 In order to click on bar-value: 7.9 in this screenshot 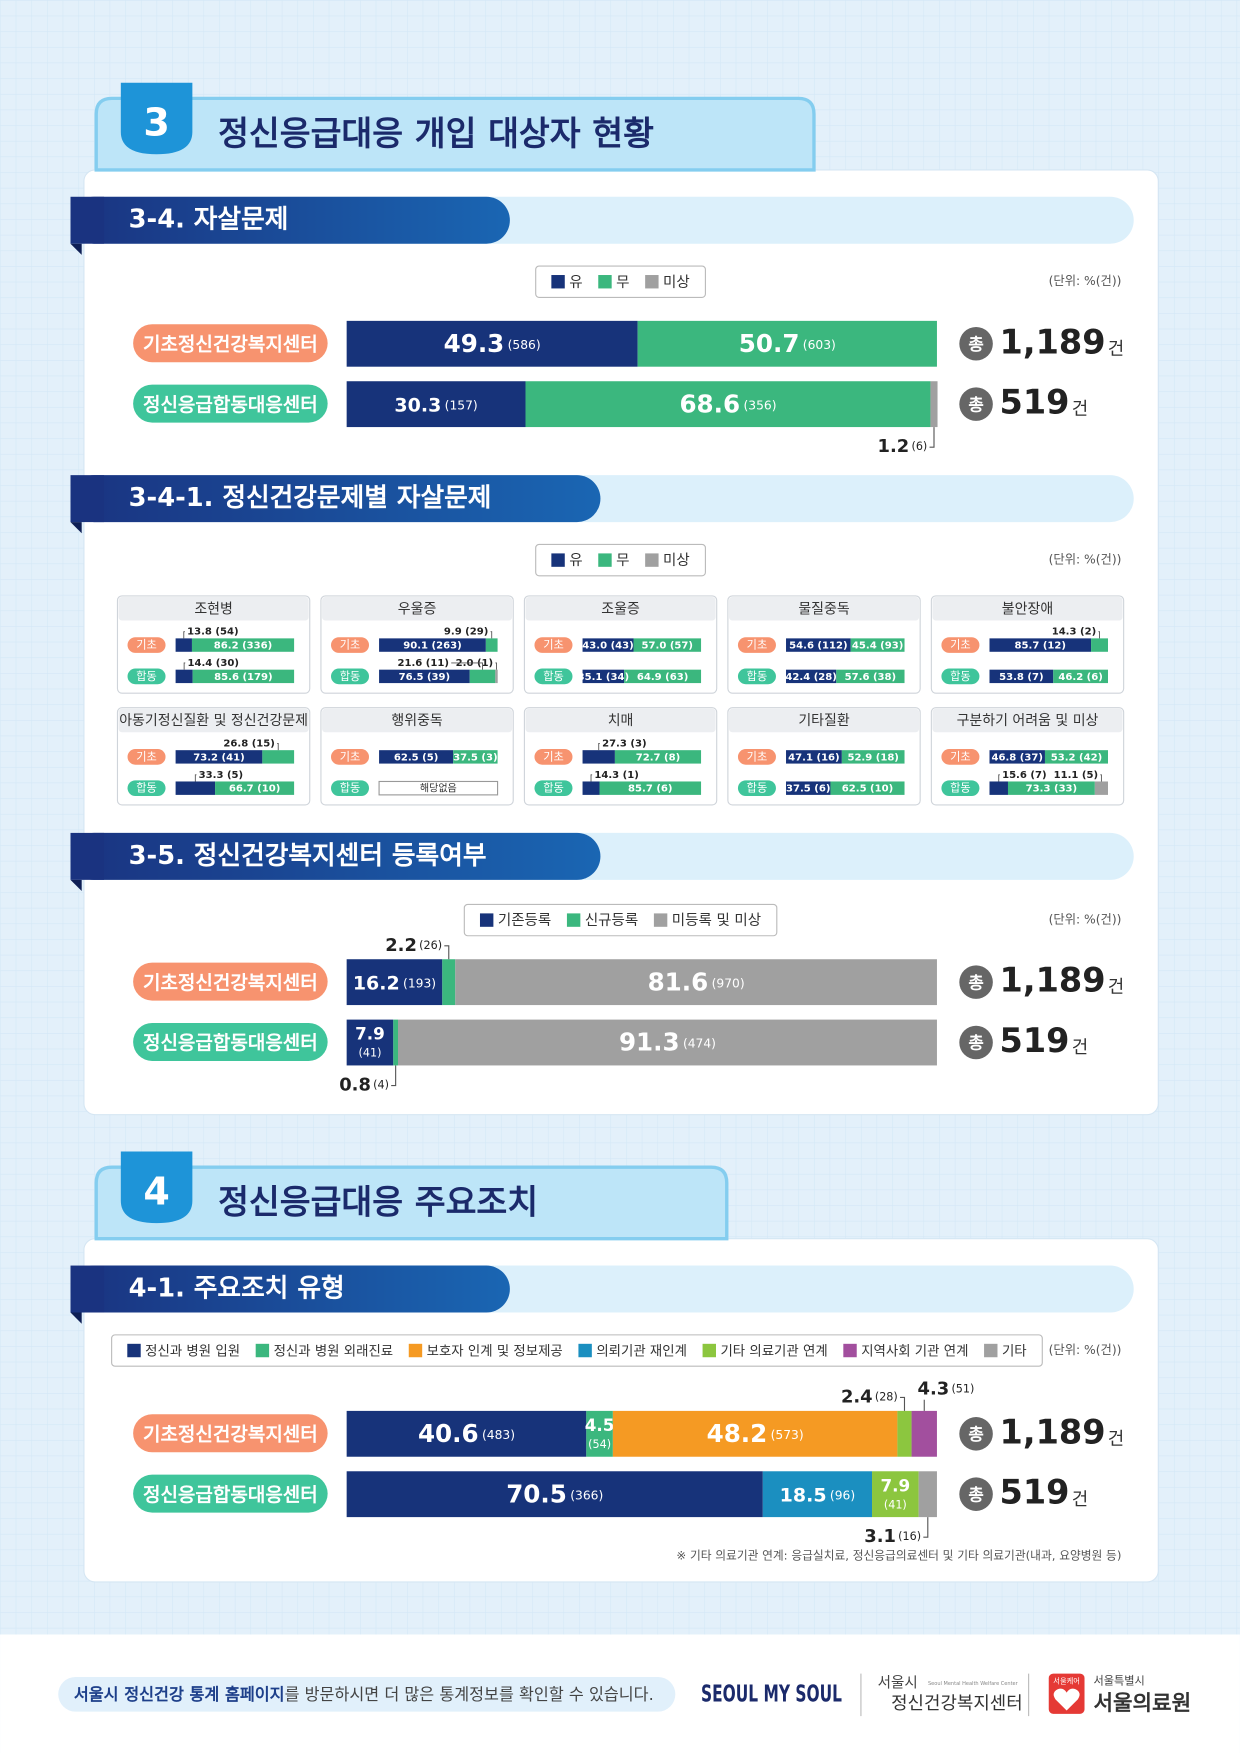, I will do `click(370, 1034)`.